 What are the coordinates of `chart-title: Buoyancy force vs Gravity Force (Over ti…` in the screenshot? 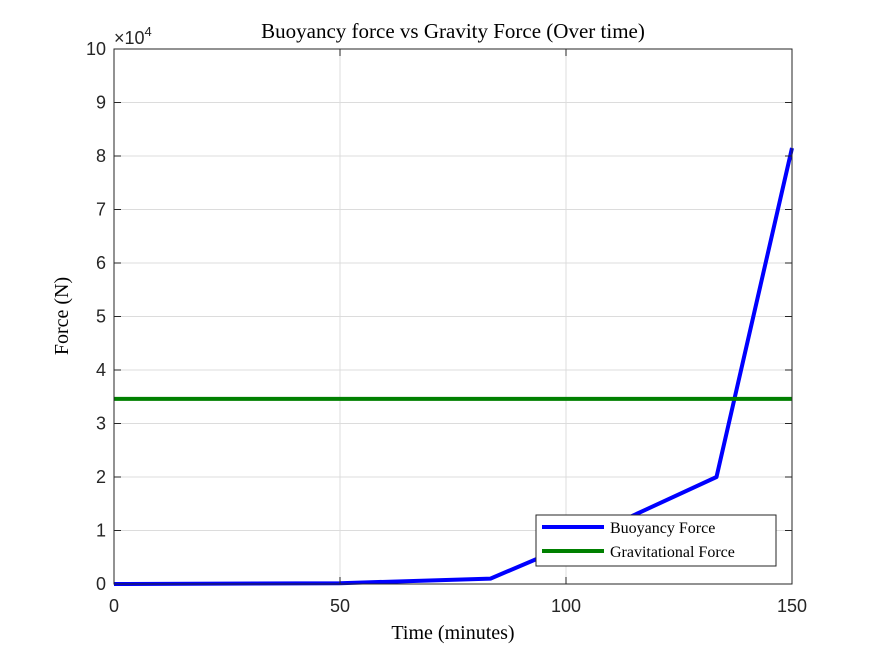 It's located at (453, 31).